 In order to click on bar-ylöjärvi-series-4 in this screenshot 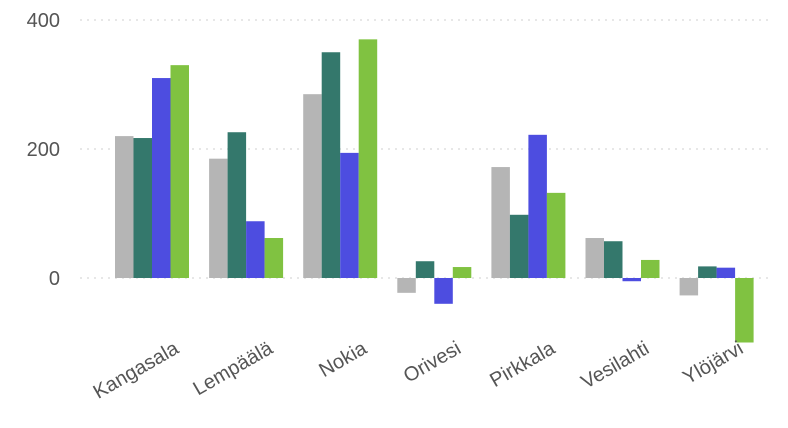, I will do `click(744, 310)`.